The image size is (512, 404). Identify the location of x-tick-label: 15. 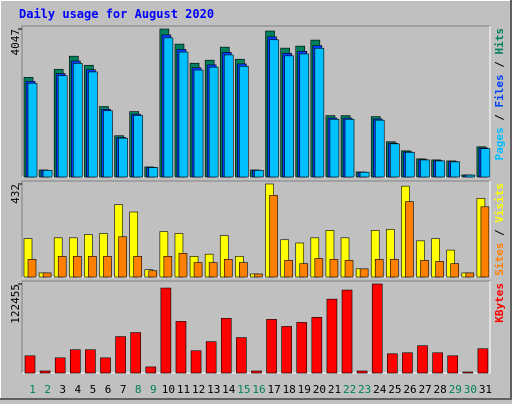
(243, 389).